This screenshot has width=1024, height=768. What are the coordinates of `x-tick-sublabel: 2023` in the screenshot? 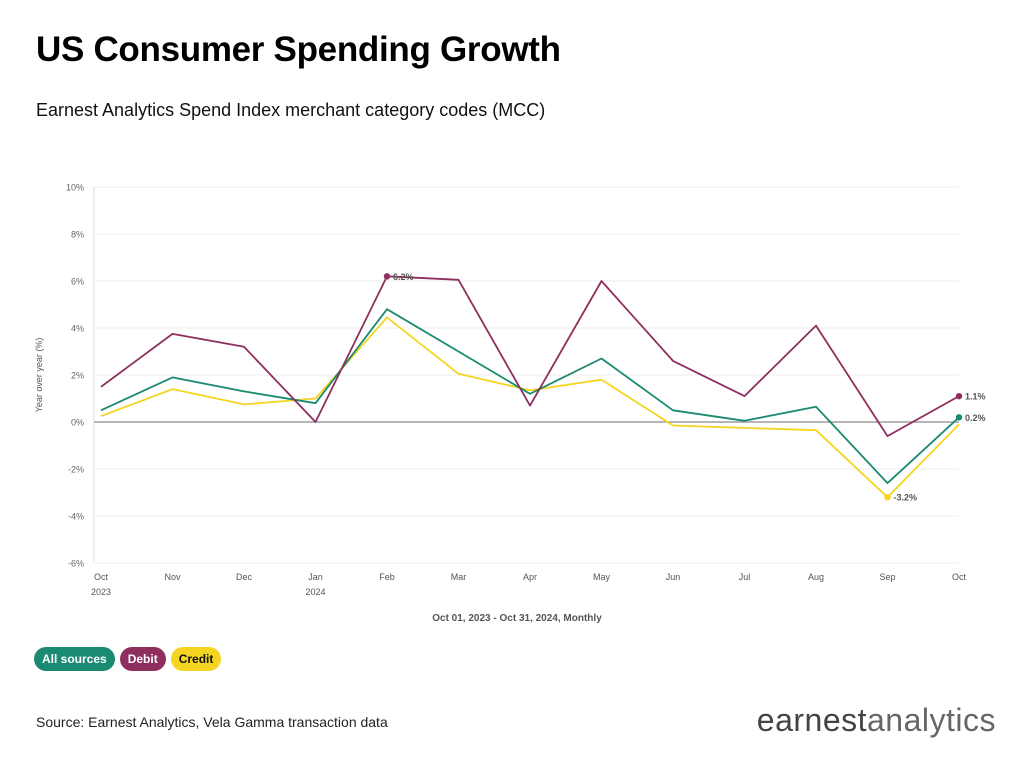 It's located at (101, 592).